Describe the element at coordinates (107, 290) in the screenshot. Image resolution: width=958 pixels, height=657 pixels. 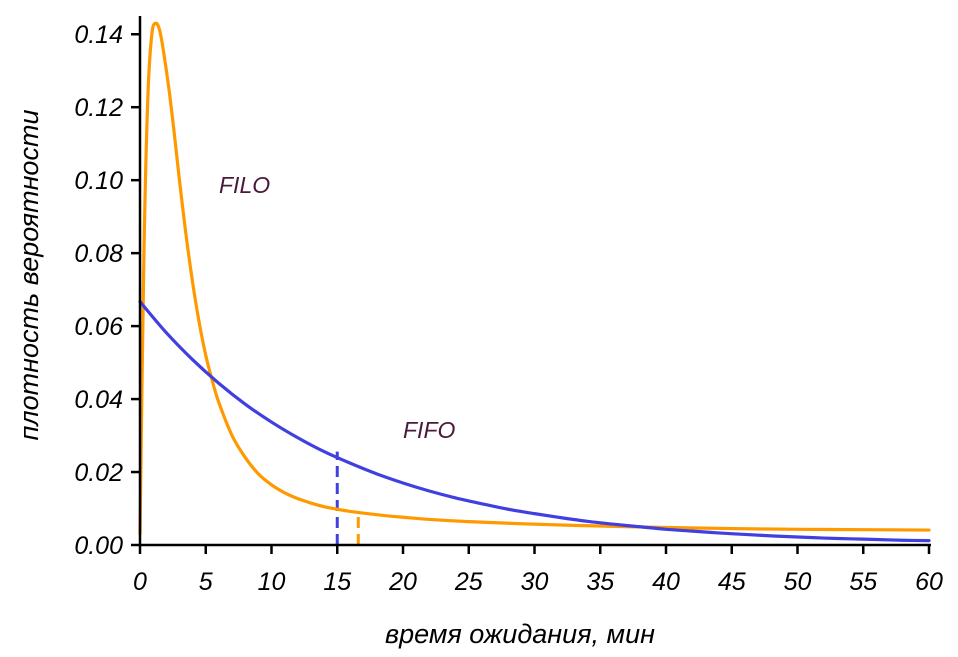
I see `y-axis-ticks: 0.00 0.02 0.04 0.06 0.08 0.10 0.12 0.14` at that location.